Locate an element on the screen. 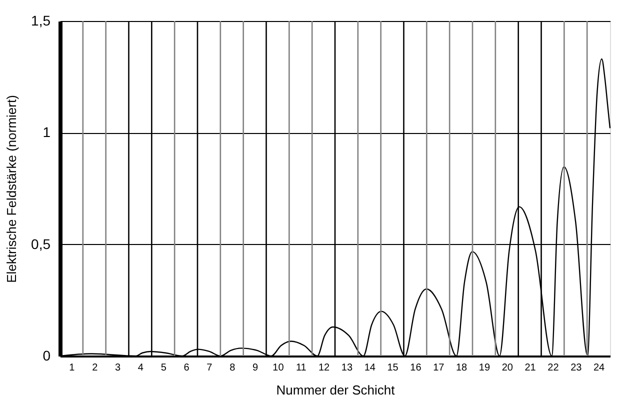 This screenshot has width=626, height=405. y-axis-title: Elektrische Feldstärke (normiert) is located at coordinates (12, 189).